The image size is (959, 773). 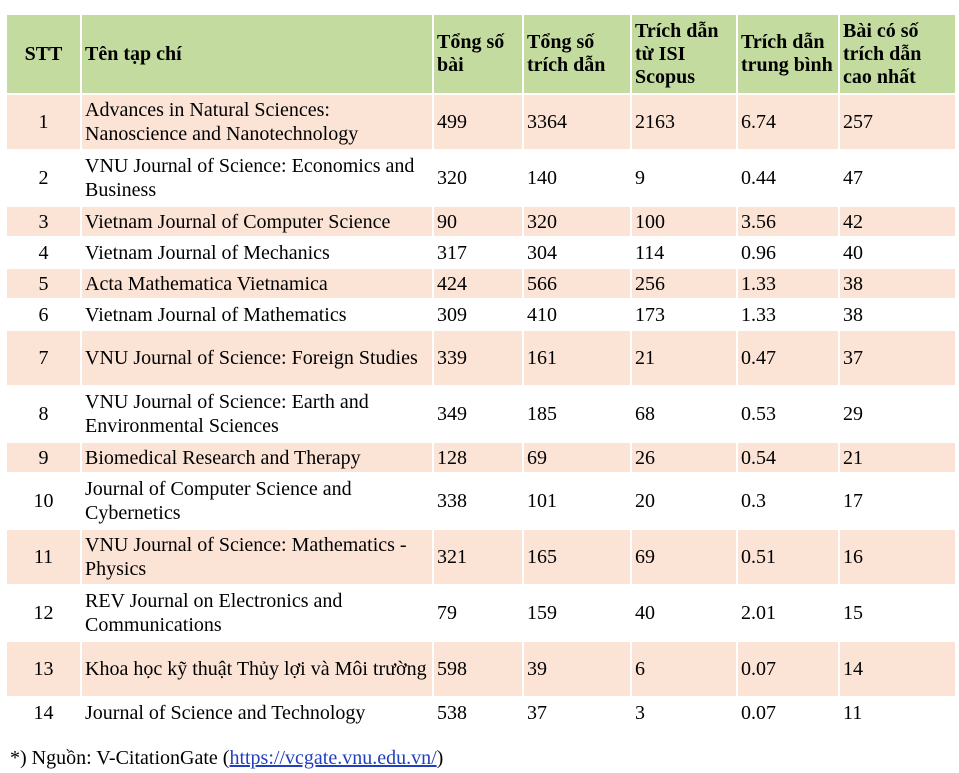 I want to click on cell-journal-name: VNU Journal of Science: Foreign Studies, so click(x=257, y=358).